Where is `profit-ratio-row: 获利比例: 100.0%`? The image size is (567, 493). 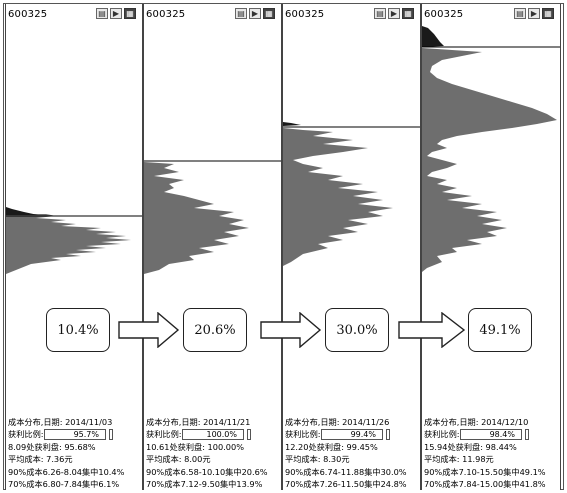 profit-ratio-row: 获利比例: 100.0% is located at coordinates (213, 434).